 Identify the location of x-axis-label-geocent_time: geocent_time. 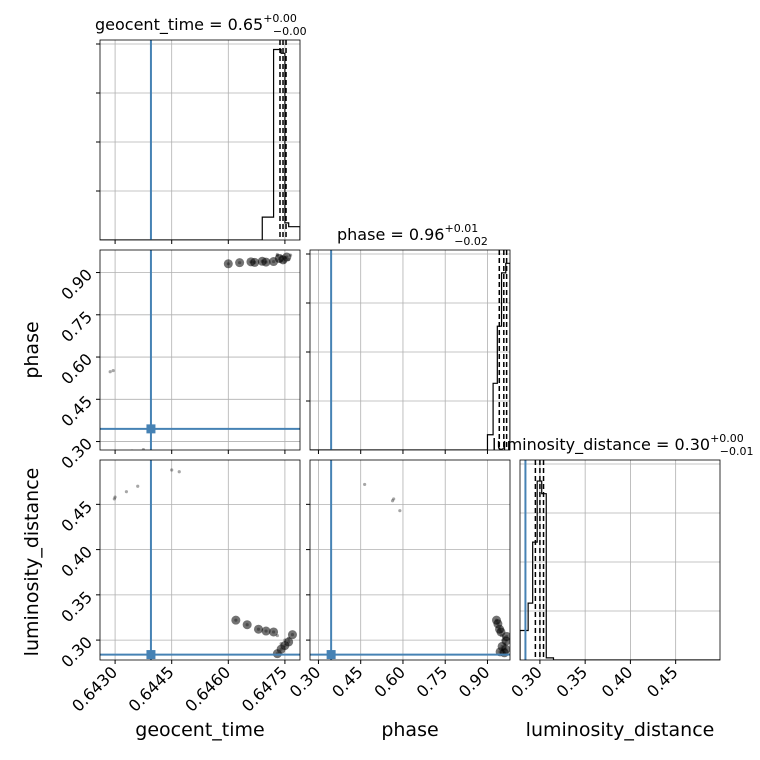
(199, 730).